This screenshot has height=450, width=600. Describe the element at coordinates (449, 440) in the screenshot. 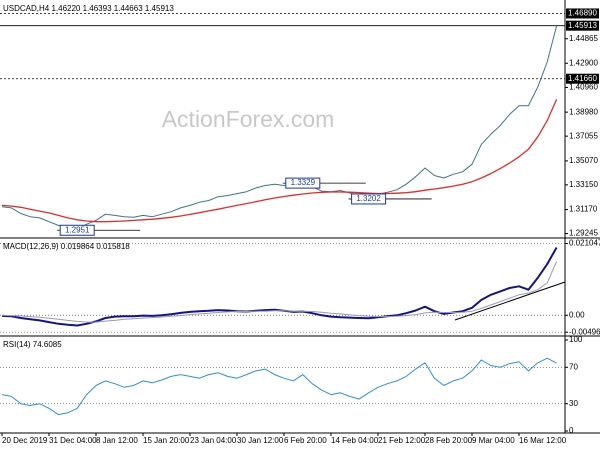

I see `x-tick-label: 28 Feb 20:00` at that location.